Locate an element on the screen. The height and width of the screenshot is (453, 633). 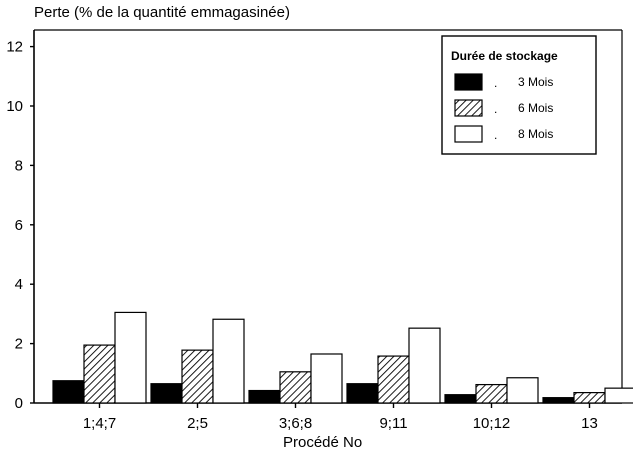
x-axis-title: Procédé No is located at coordinates (322, 442).